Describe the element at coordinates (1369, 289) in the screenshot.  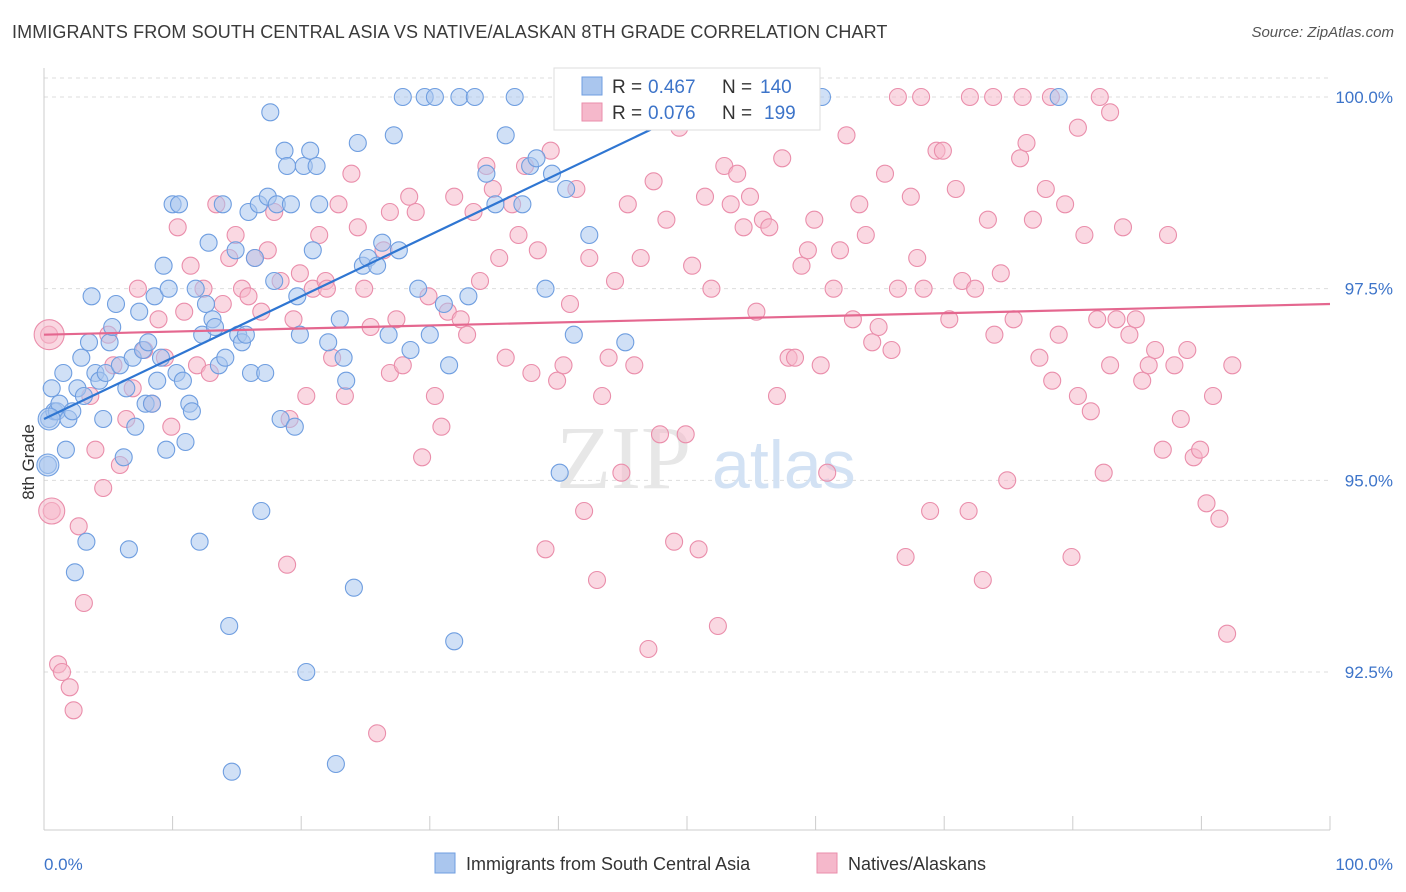
I see `y-tick-label: 97.5%` at that location.